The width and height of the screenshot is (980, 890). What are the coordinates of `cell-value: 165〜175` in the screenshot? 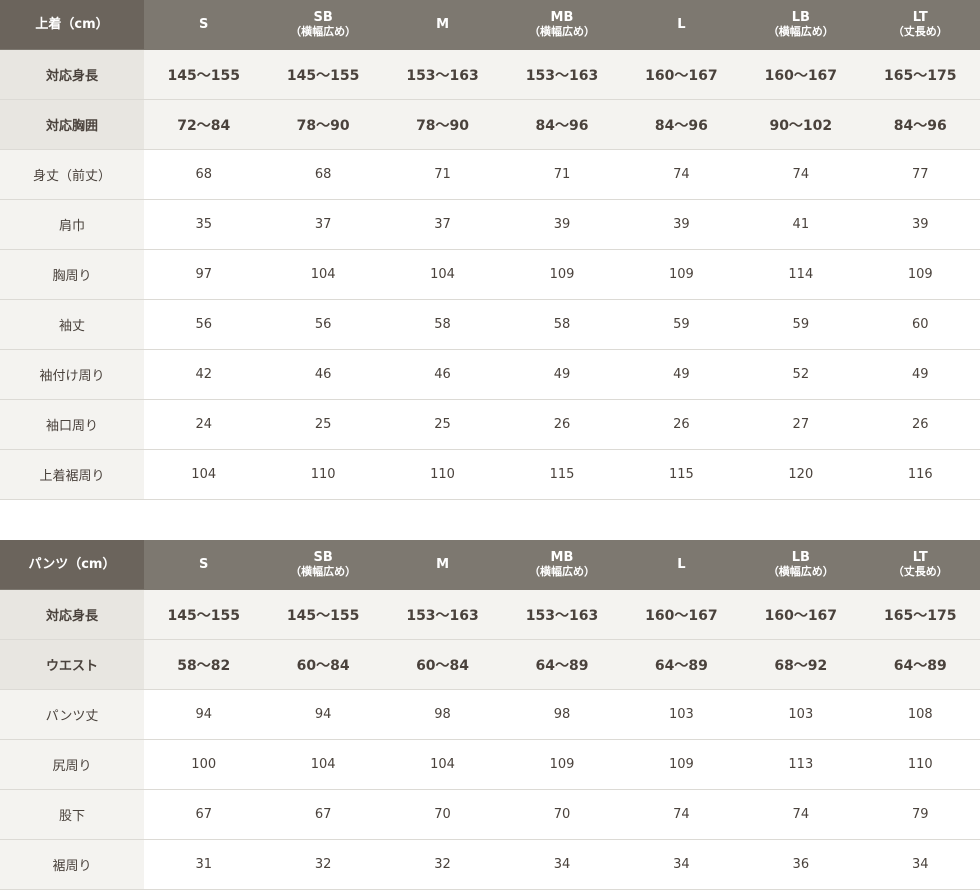 It's located at (920, 74).